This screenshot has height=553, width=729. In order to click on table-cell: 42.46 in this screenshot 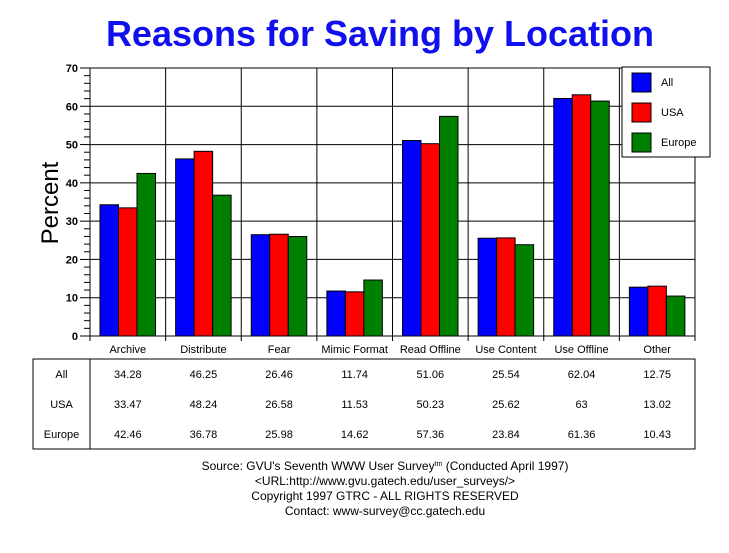, I will do `click(128, 435)`.